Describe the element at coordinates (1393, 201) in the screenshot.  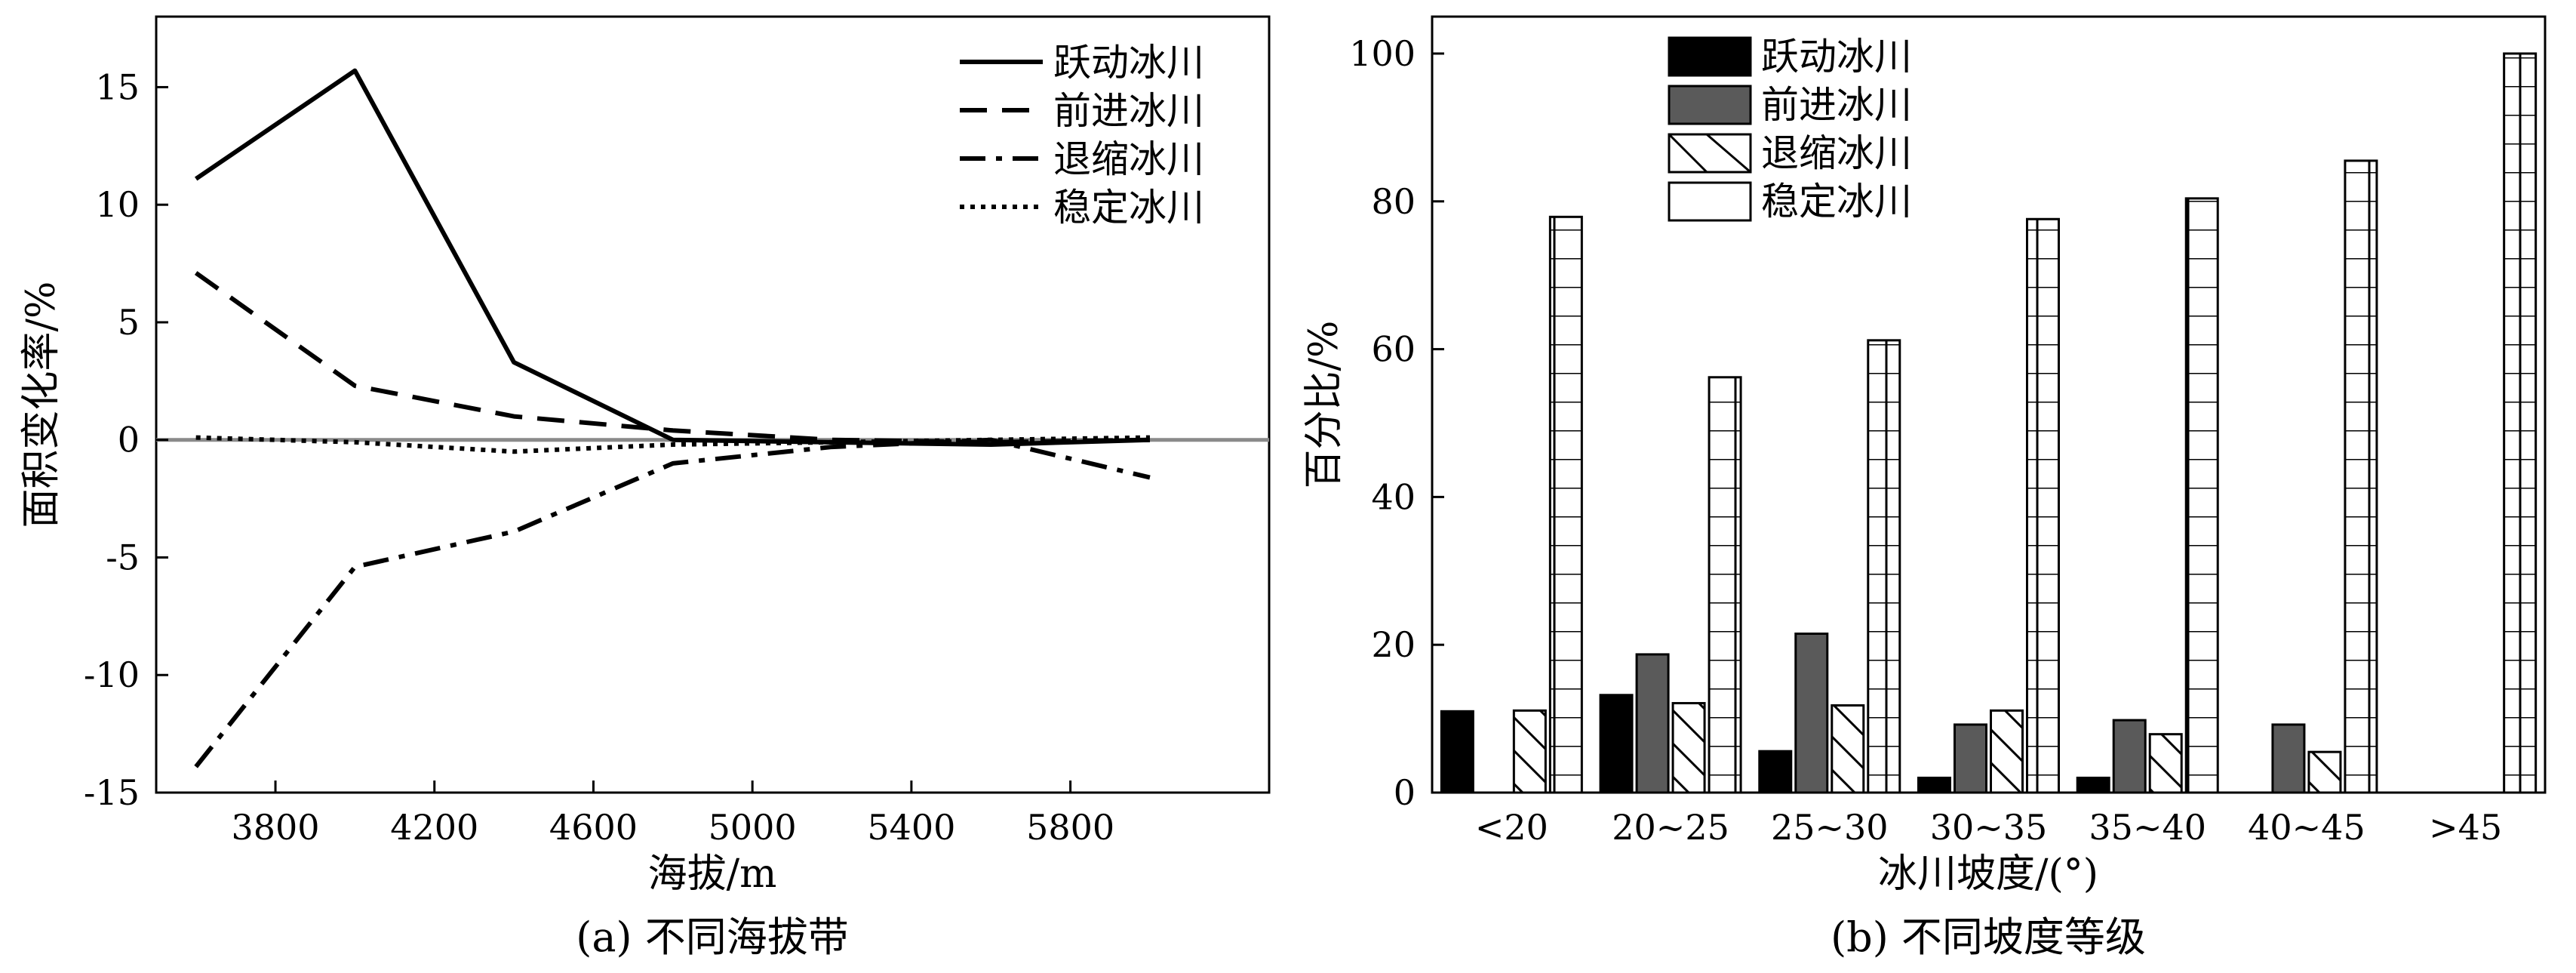
I see `y-tick-label: 80` at that location.